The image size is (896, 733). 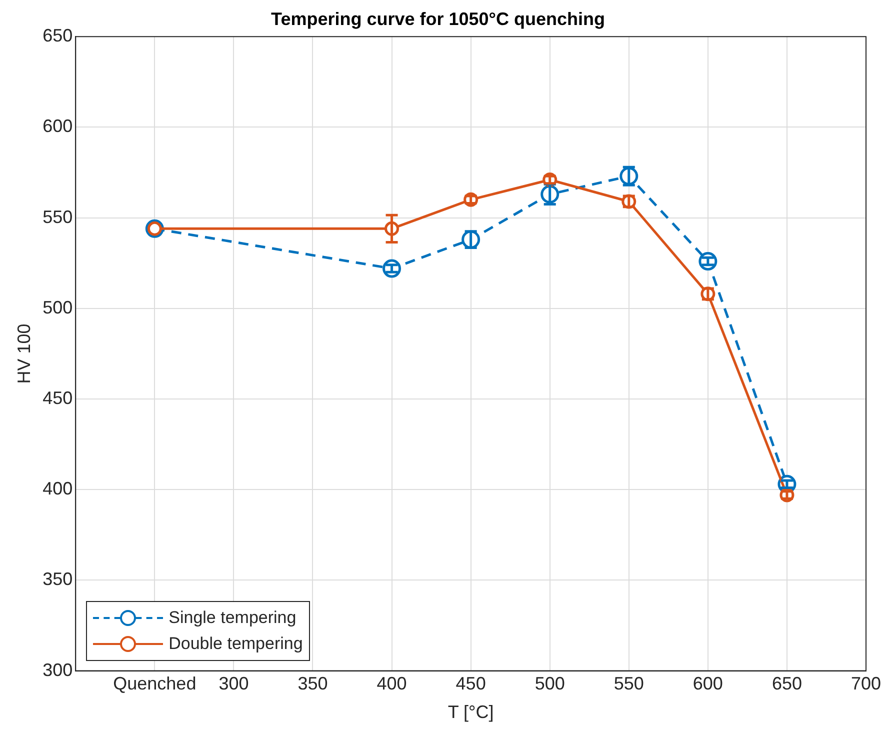 I want to click on x-tick-label: 300, so click(x=233, y=684).